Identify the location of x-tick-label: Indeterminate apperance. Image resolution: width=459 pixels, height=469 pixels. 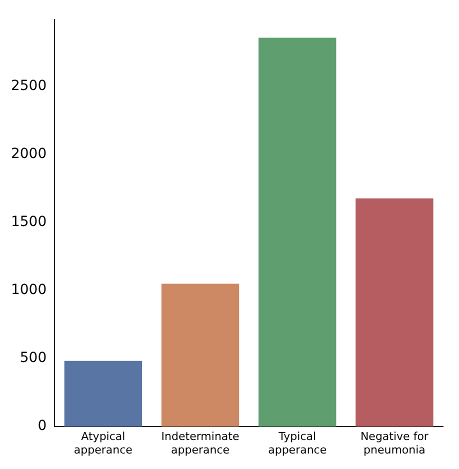
(200, 443).